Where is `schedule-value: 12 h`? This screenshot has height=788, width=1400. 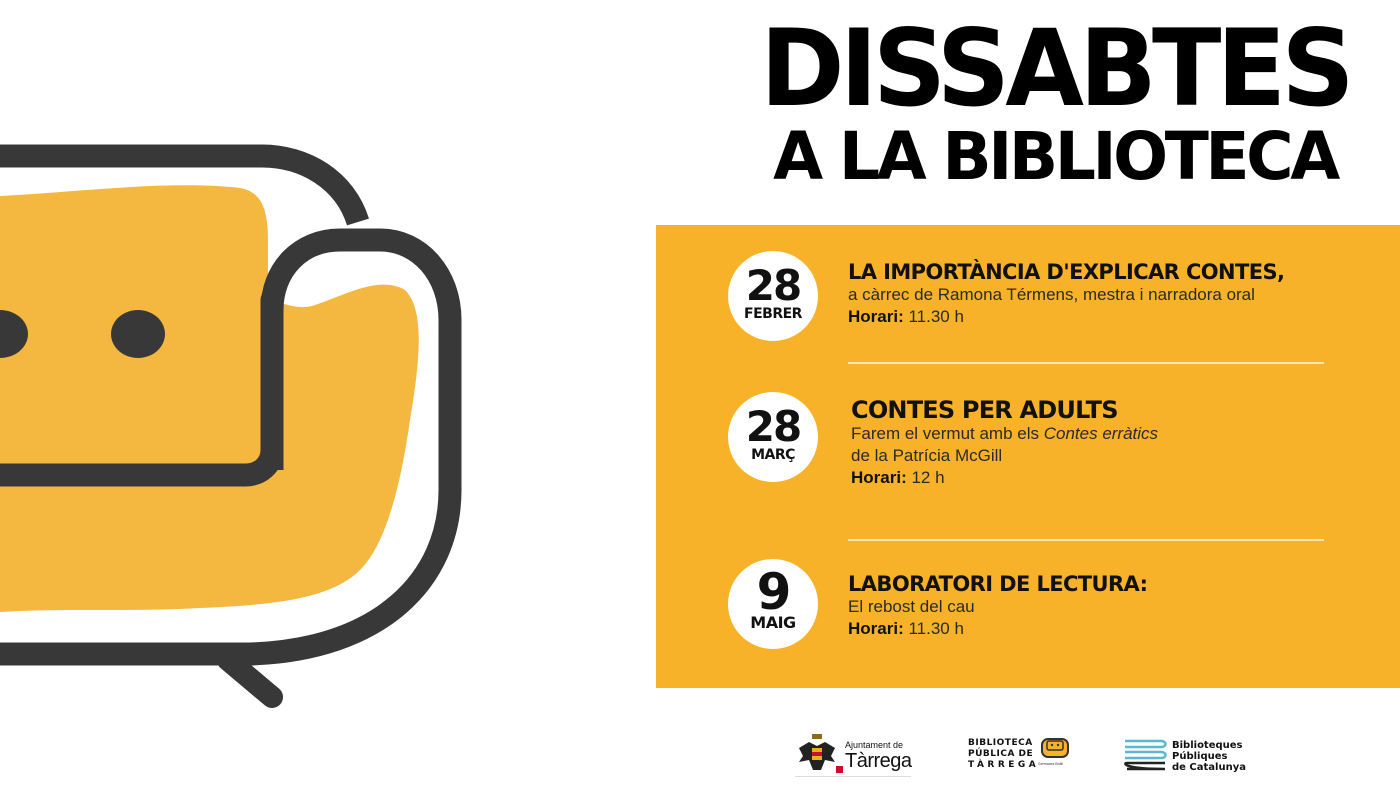
schedule-value: 12 h is located at coordinates (928, 478).